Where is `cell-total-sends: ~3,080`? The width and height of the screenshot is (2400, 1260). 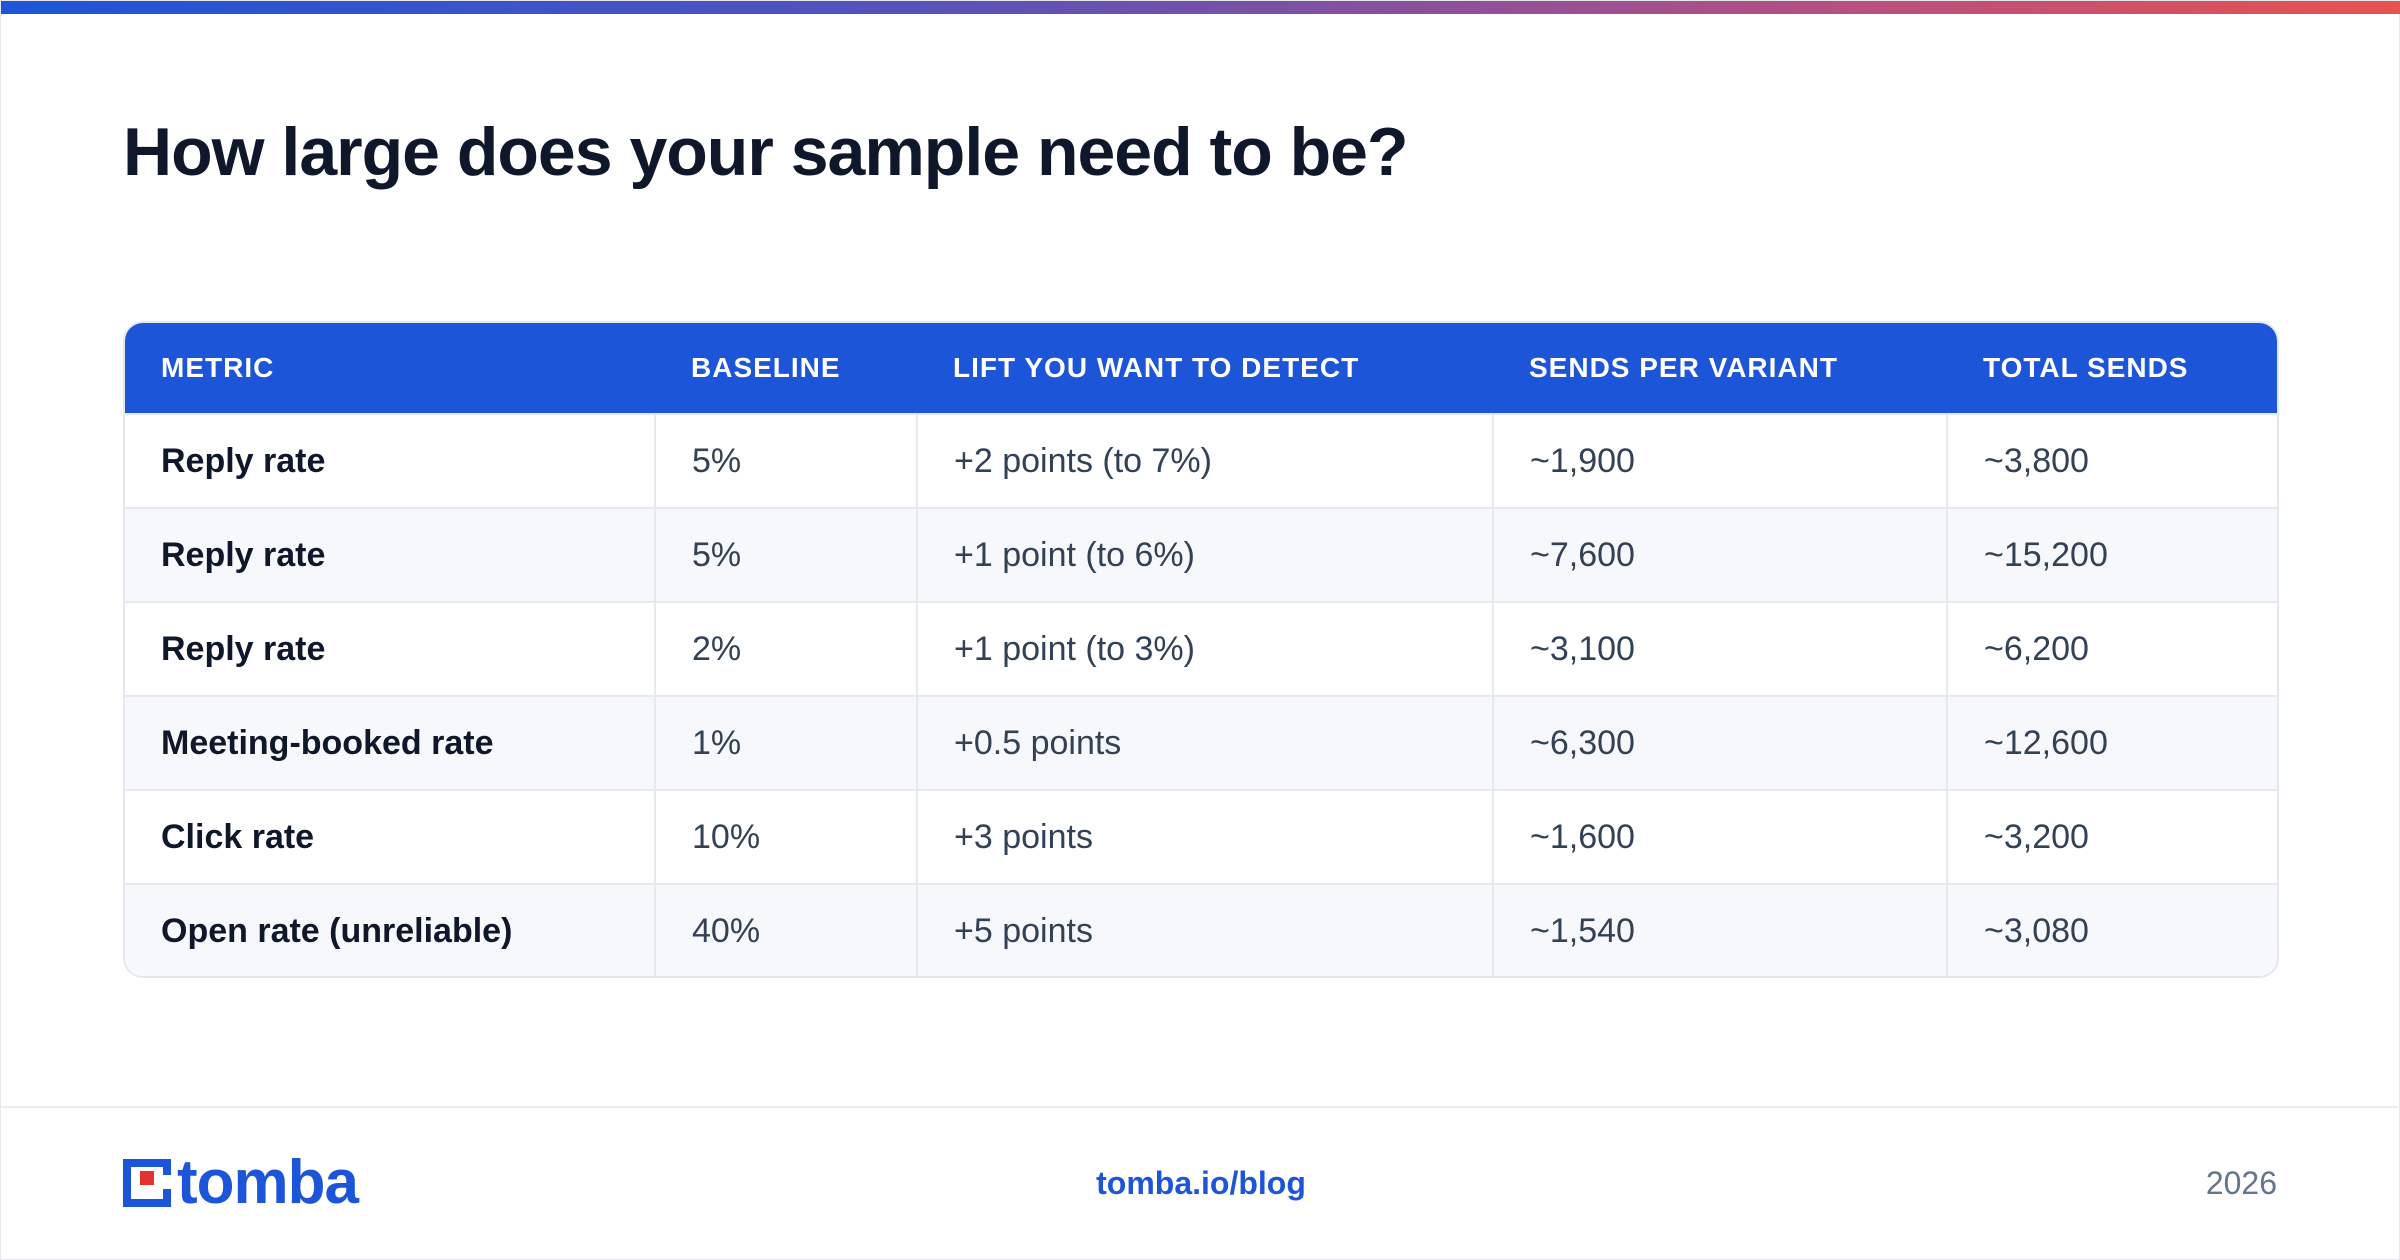
cell-total-sends: ~3,080 is located at coordinates (2111, 929).